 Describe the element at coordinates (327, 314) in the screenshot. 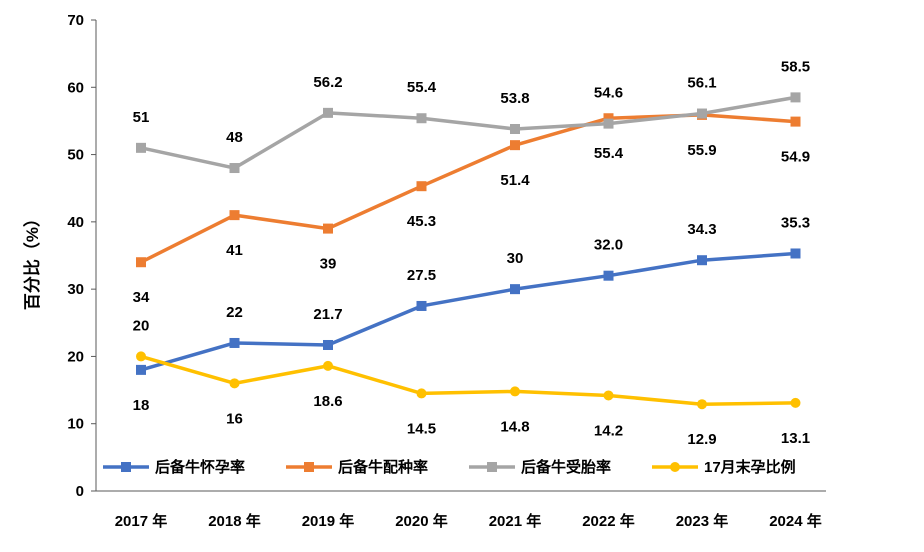

I see `data-label: 21.7` at that location.